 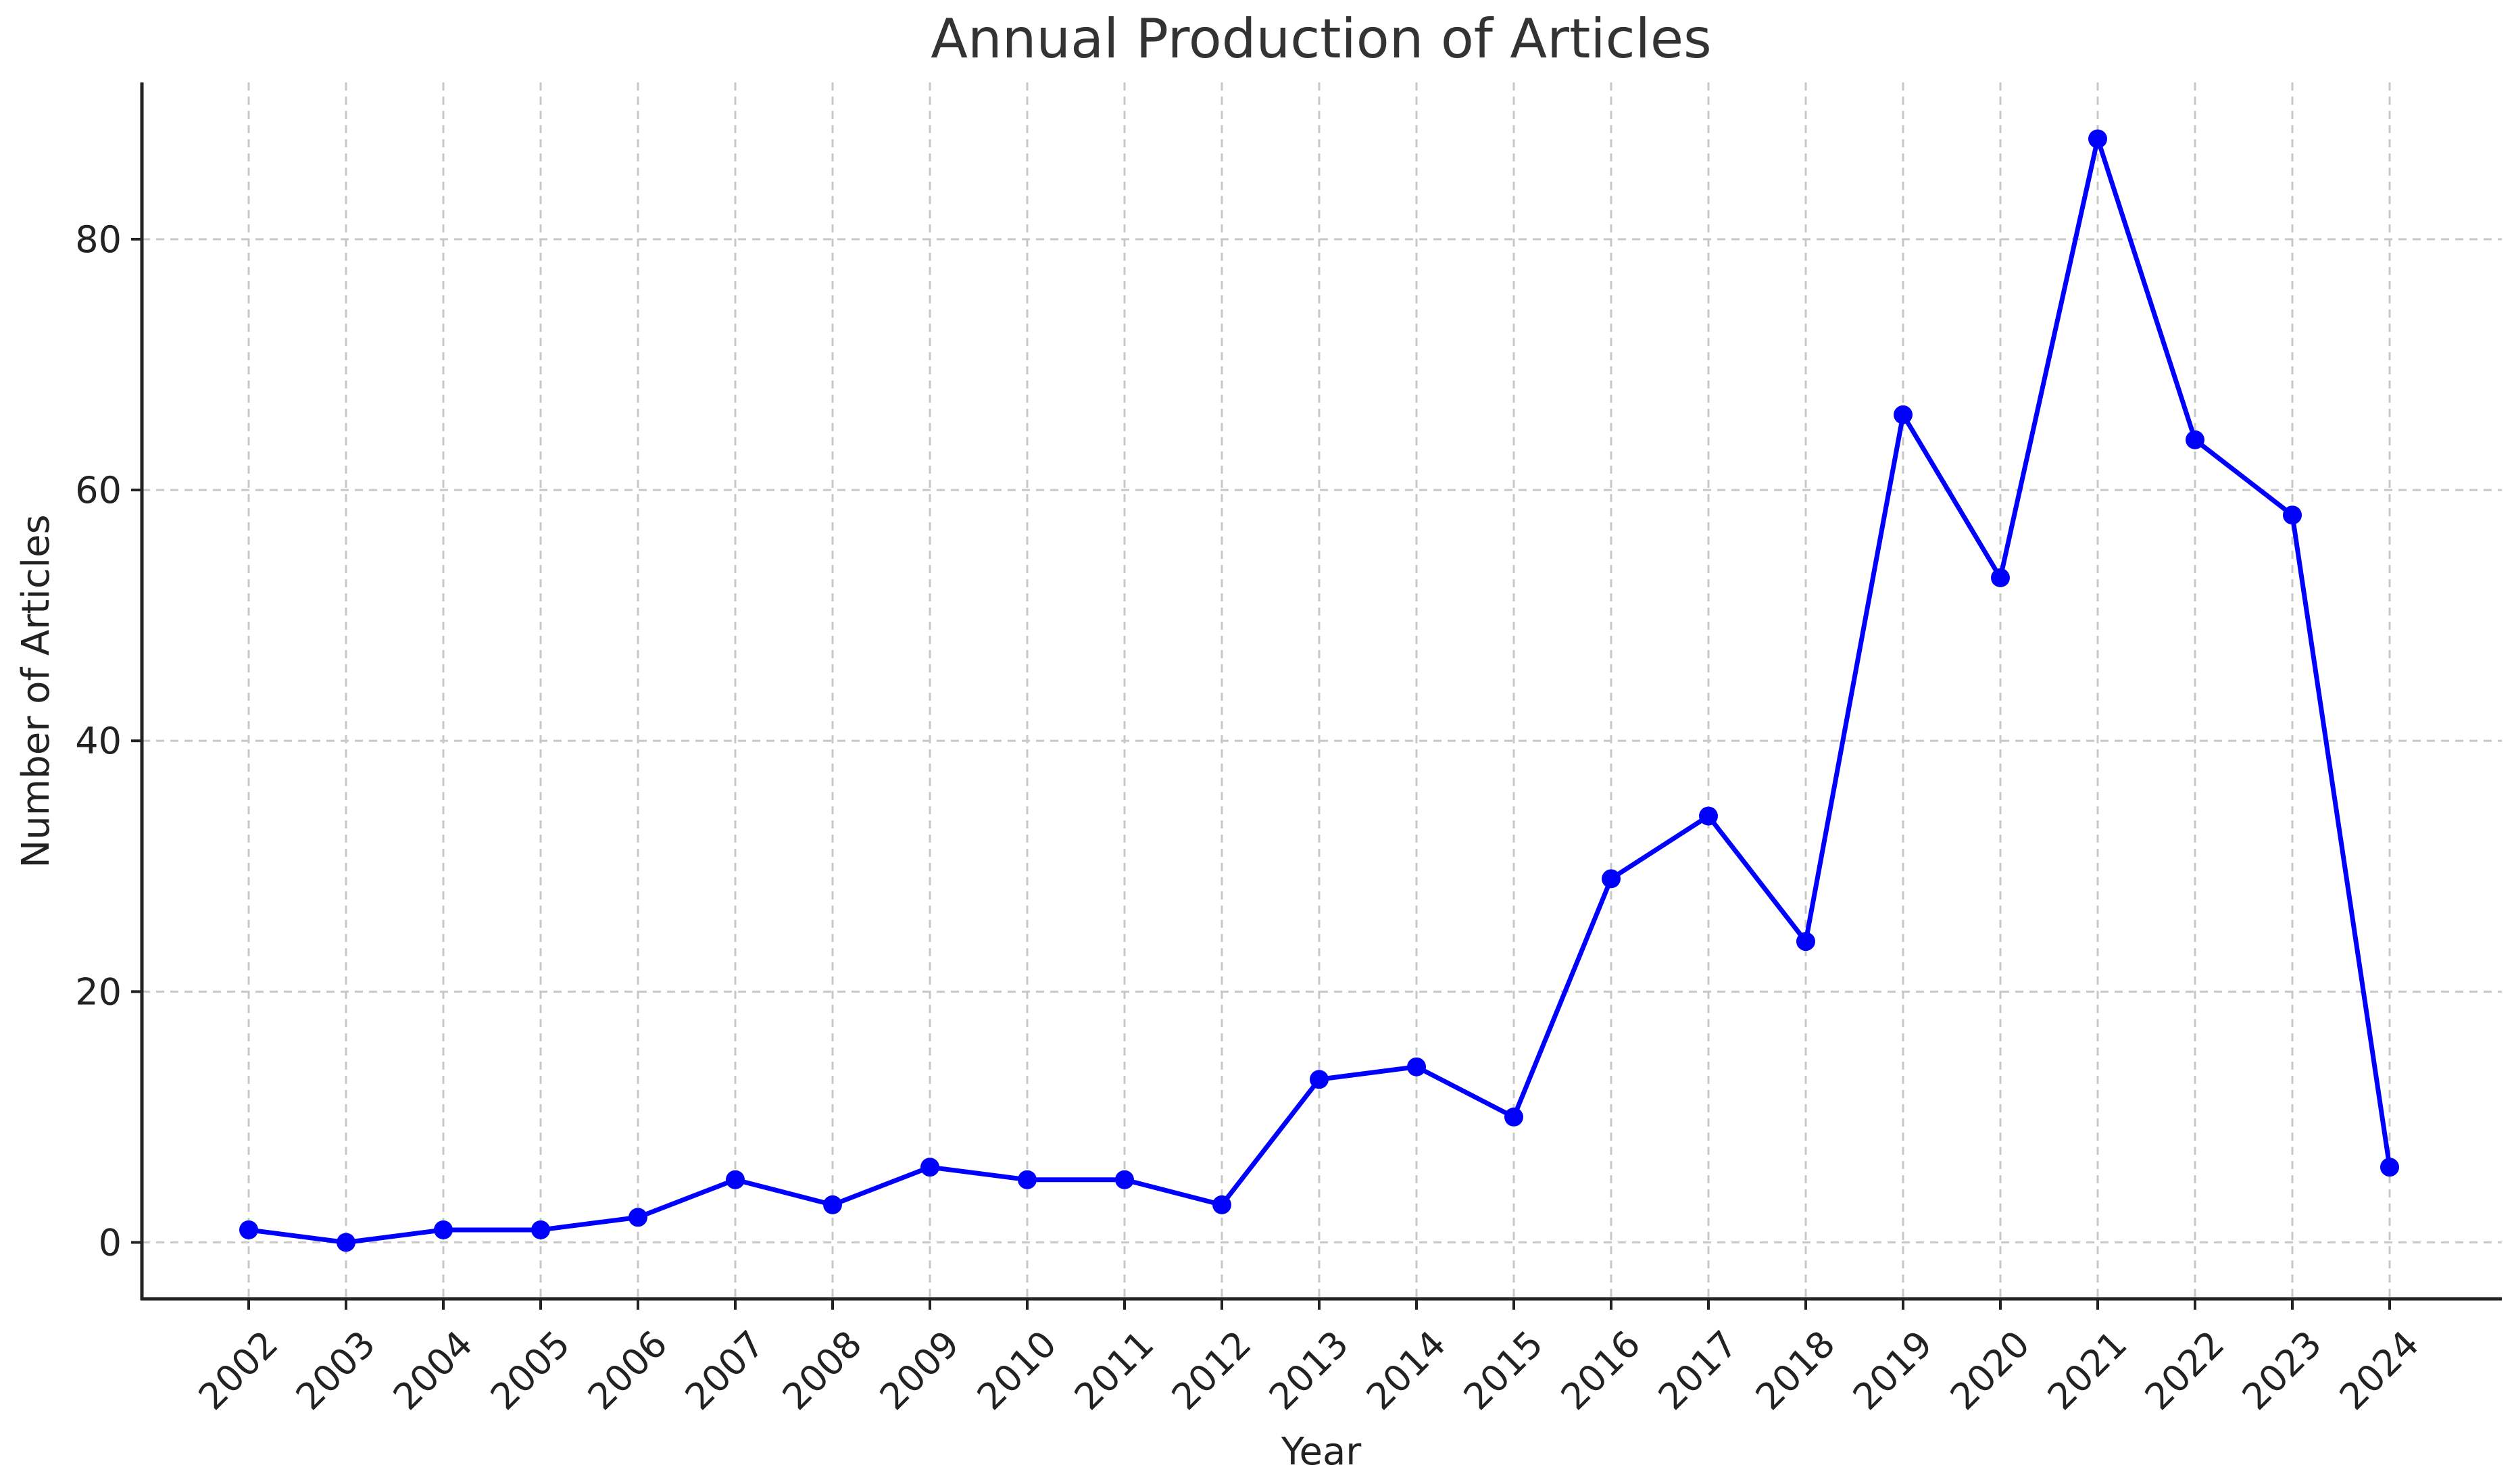 I want to click on data-point-2008, so click(x=833, y=1204).